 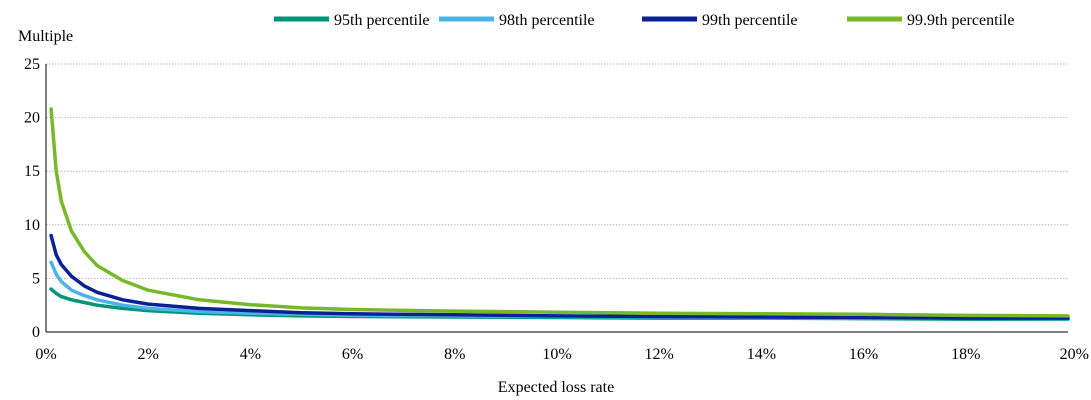 I want to click on x-tick-label: 10%, so click(x=556, y=354).